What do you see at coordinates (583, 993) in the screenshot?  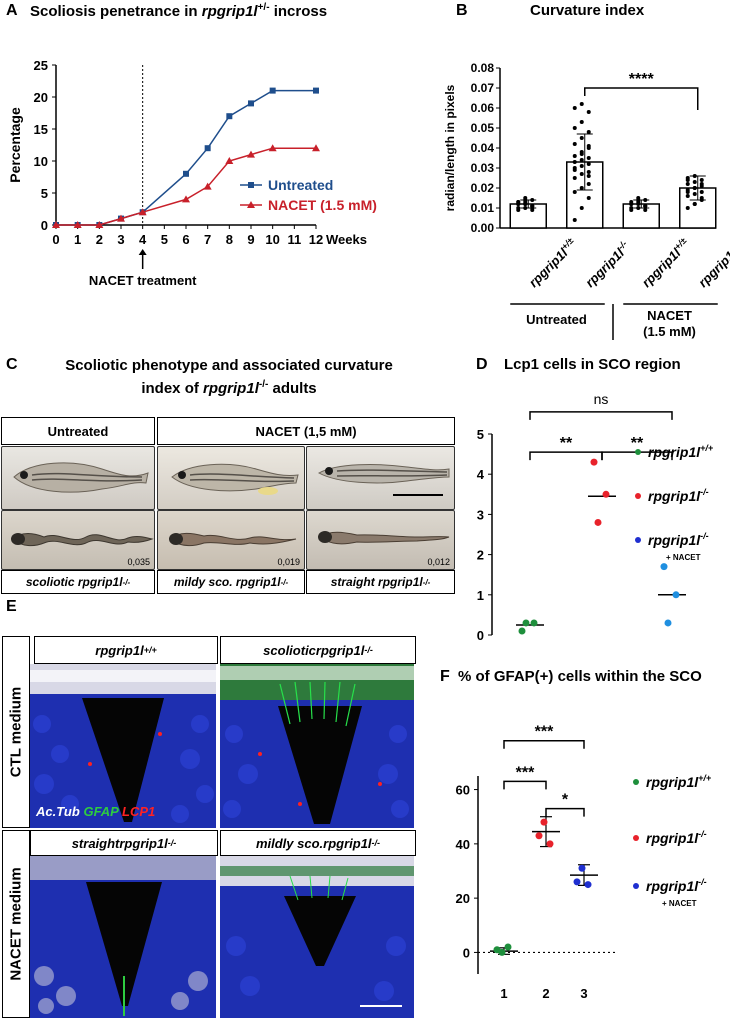 I see `x-tick-label: 3` at bounding box center [583, 993].